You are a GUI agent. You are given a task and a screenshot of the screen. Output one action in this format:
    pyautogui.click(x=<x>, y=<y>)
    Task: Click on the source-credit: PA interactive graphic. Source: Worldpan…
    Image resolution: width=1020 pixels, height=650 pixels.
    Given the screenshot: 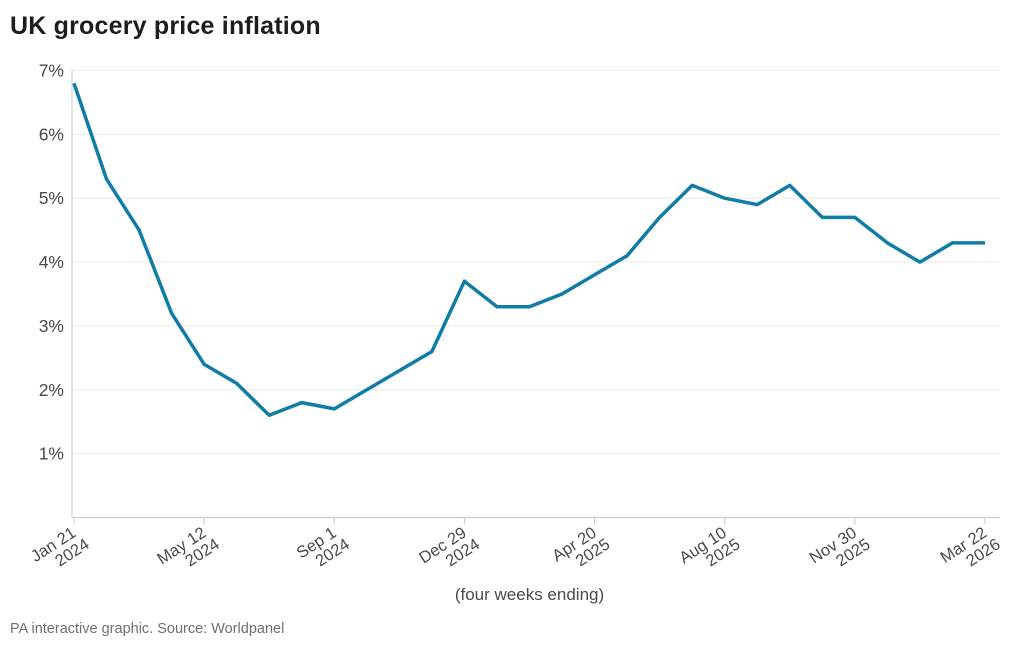 What is the action you would take?
    pyautogui.click(x=147, y=629)
    